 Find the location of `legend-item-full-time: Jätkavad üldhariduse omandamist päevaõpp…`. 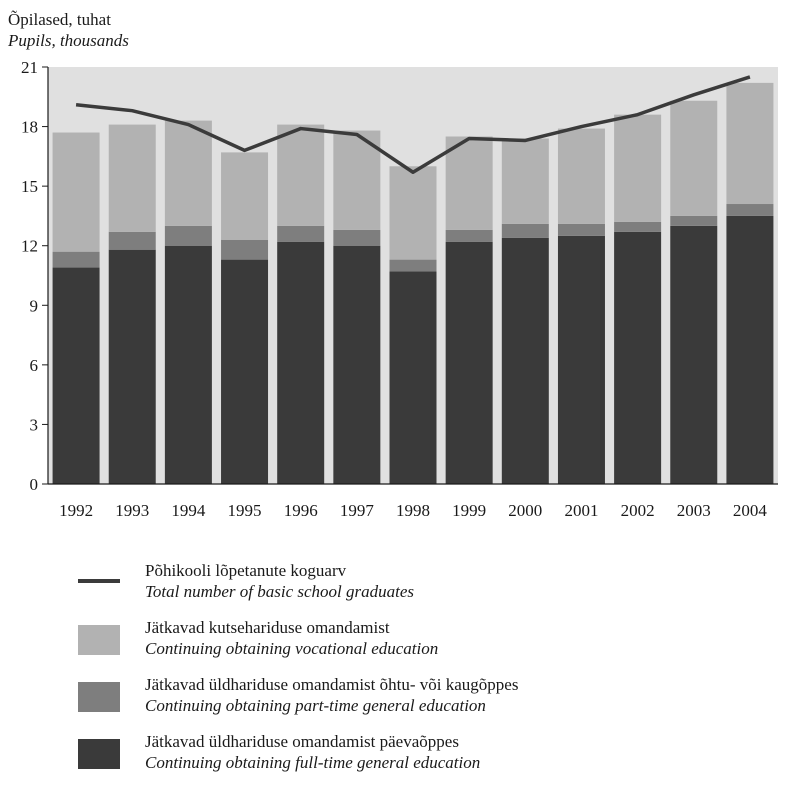

legend-item-full-time: Jätkavad üldhariduse omandamist päevaõpp… is located at coordinates (428, 752).